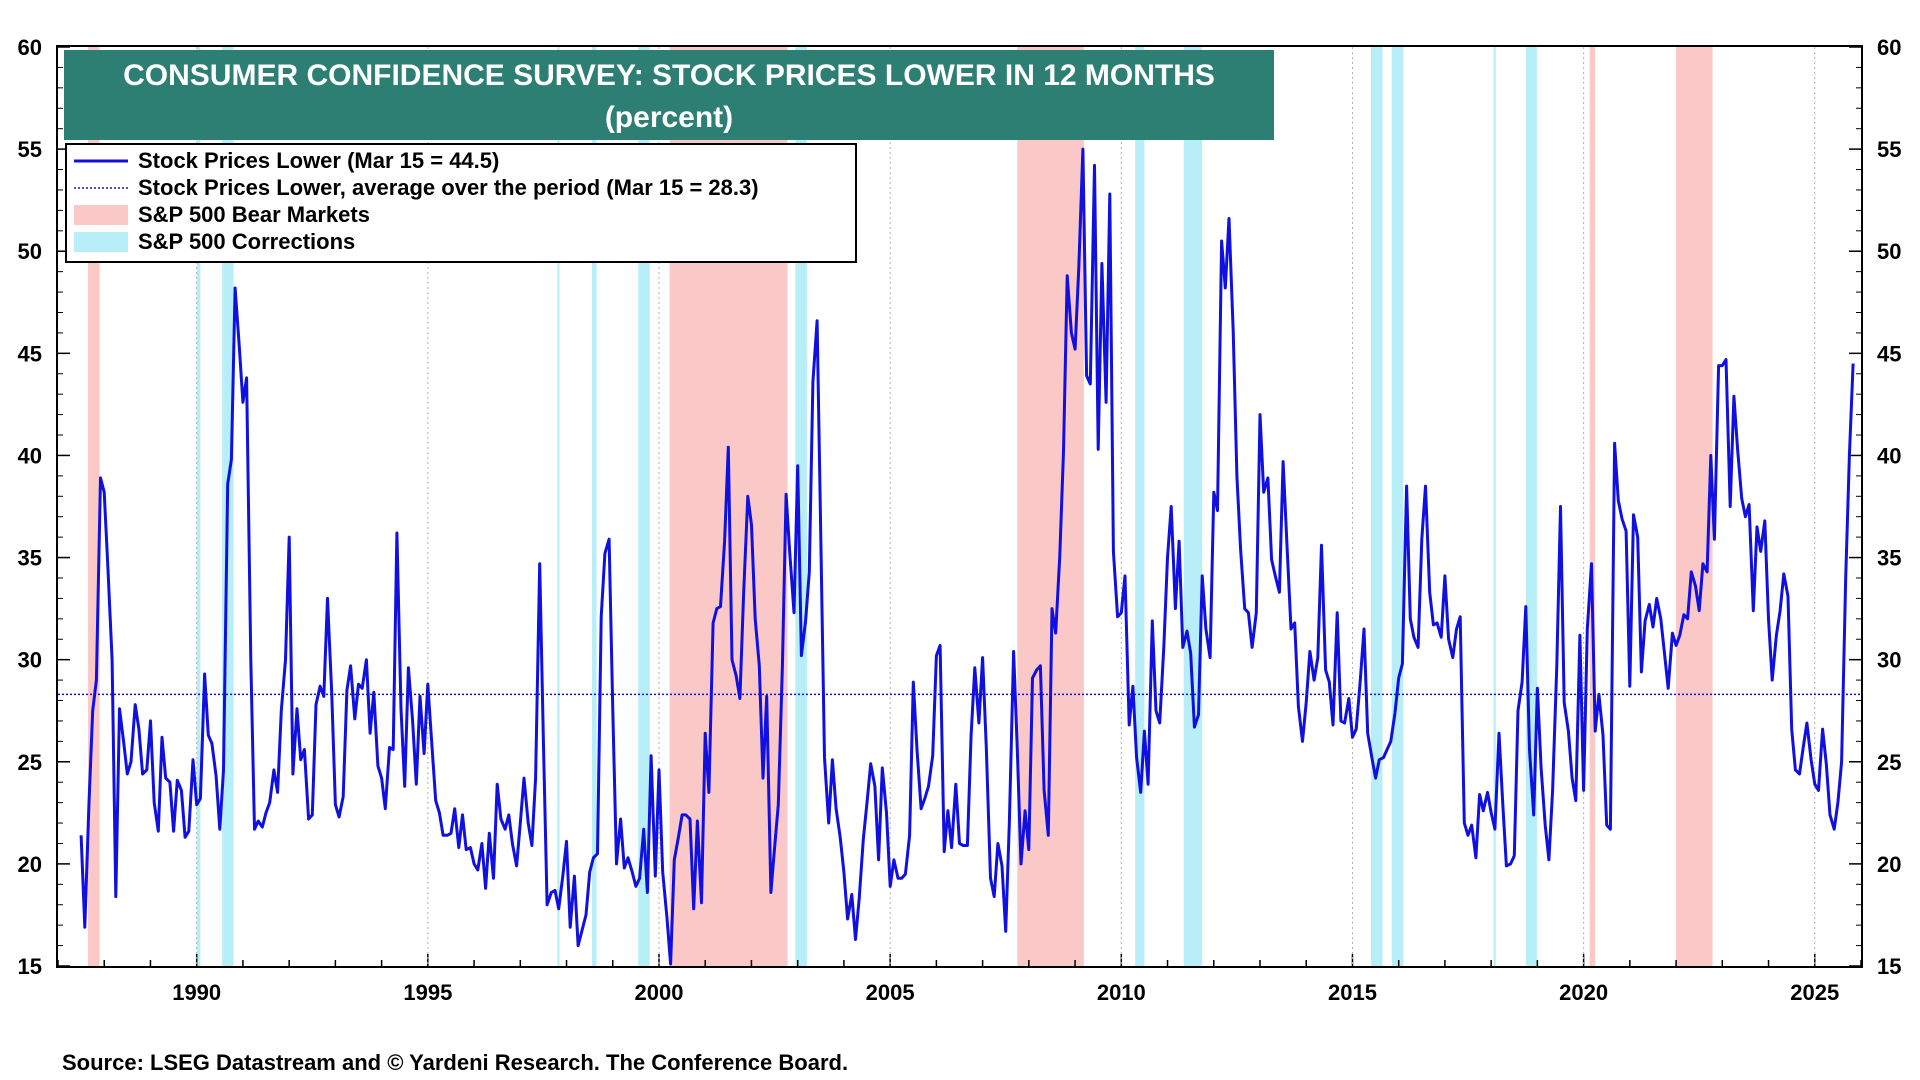 This screenshot has height=1080, width=1920. I want to click on y-tick-label-right-40: 40, so click(1889, 455).